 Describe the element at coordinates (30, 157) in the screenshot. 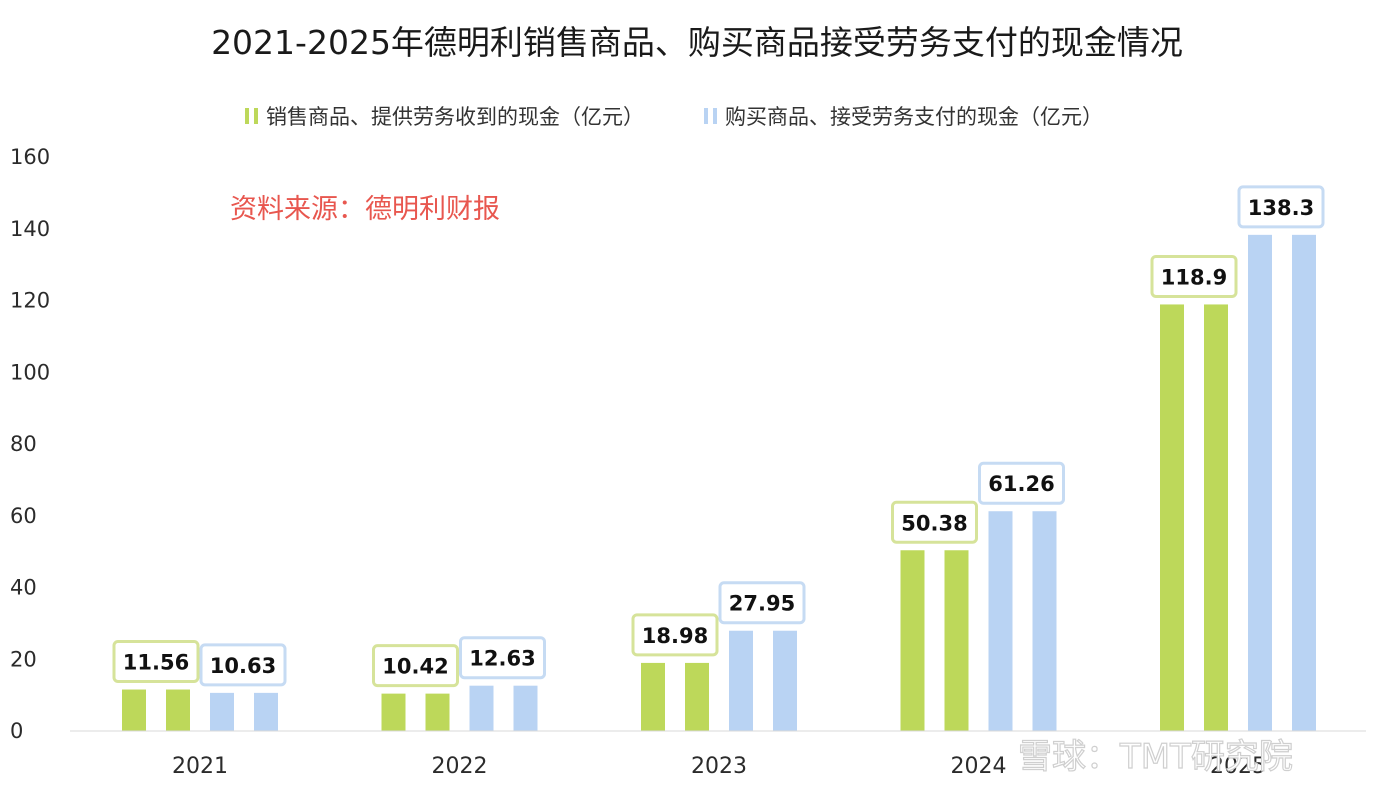

I see `y-tick-label: 160` at that location.